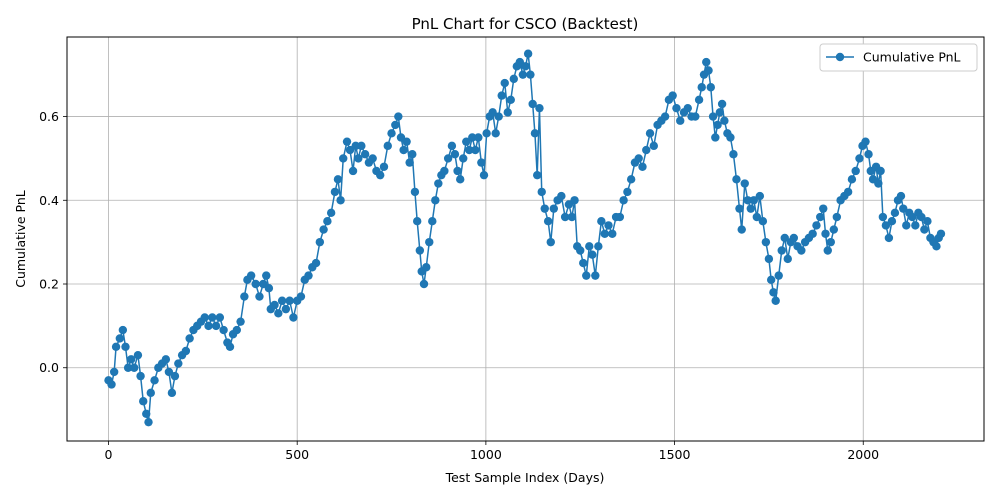 The width and height of the screenshot is (1000, 500). I want to click on y-tick-label: 0.6, so click(49, 116).